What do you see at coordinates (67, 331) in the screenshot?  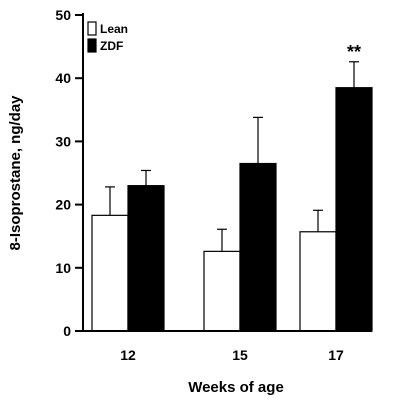 I see `y-tick-label: 0` at bounding box center [67, 331].